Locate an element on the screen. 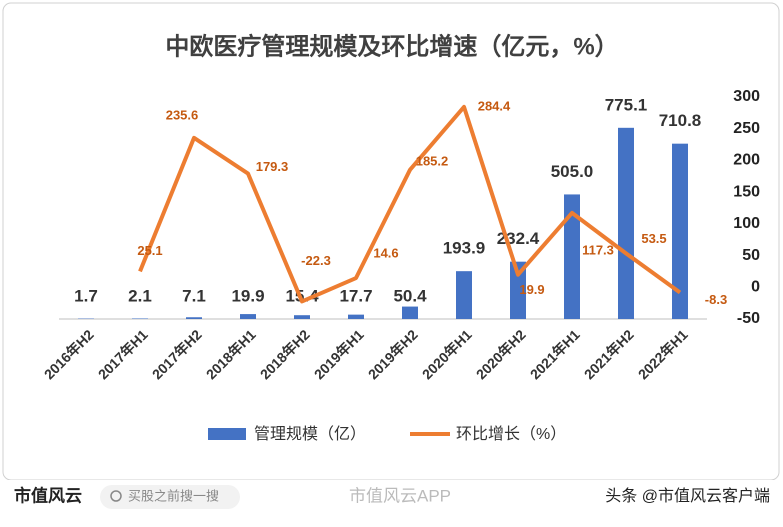 The width and height of the screenshot is (783, 527). y2-tick-label: 0 is located at coordinates (755, 287).